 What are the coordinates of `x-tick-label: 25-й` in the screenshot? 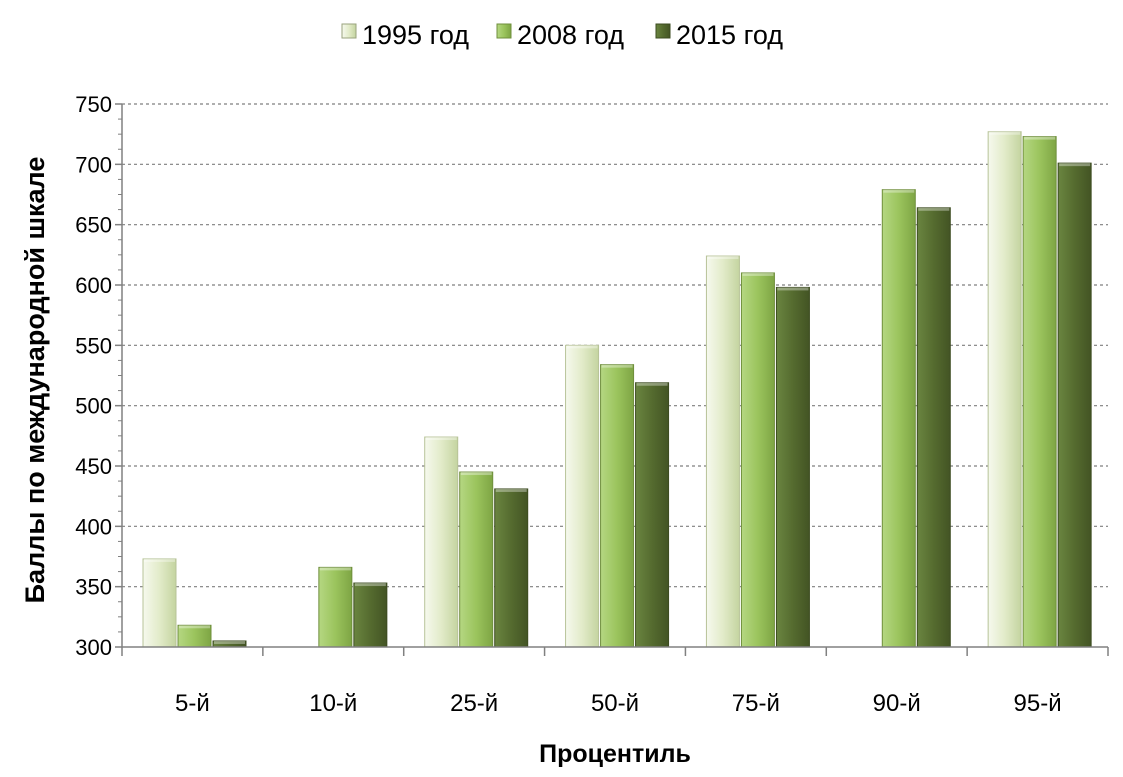 It's located at (474, 703).